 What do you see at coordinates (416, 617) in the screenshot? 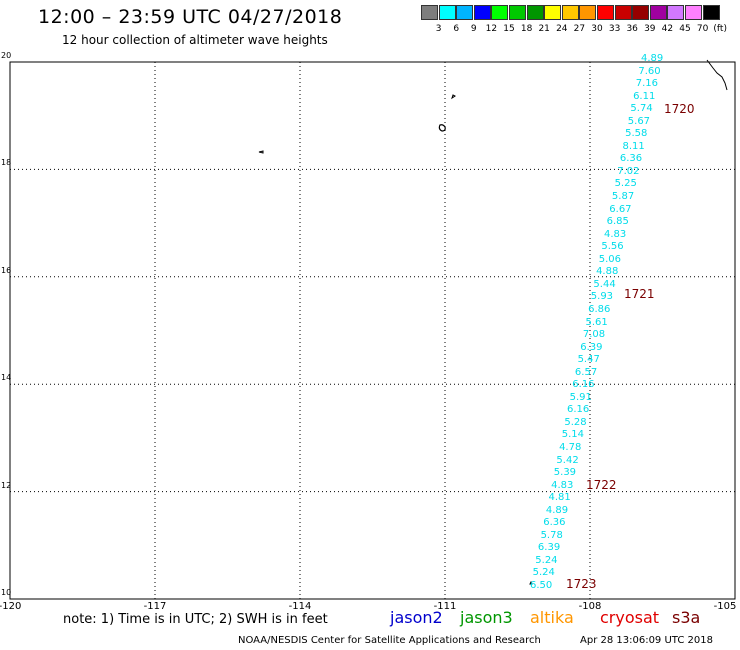
I see `satellite-jason2: jason2` at bounding box center [416, 617].